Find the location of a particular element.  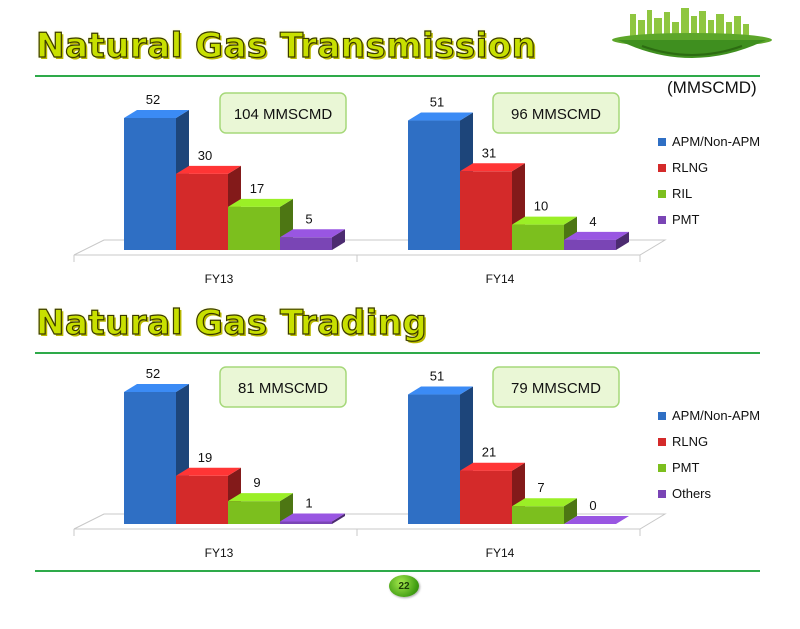

data-label: 4 is located at coordinates (592, 221).